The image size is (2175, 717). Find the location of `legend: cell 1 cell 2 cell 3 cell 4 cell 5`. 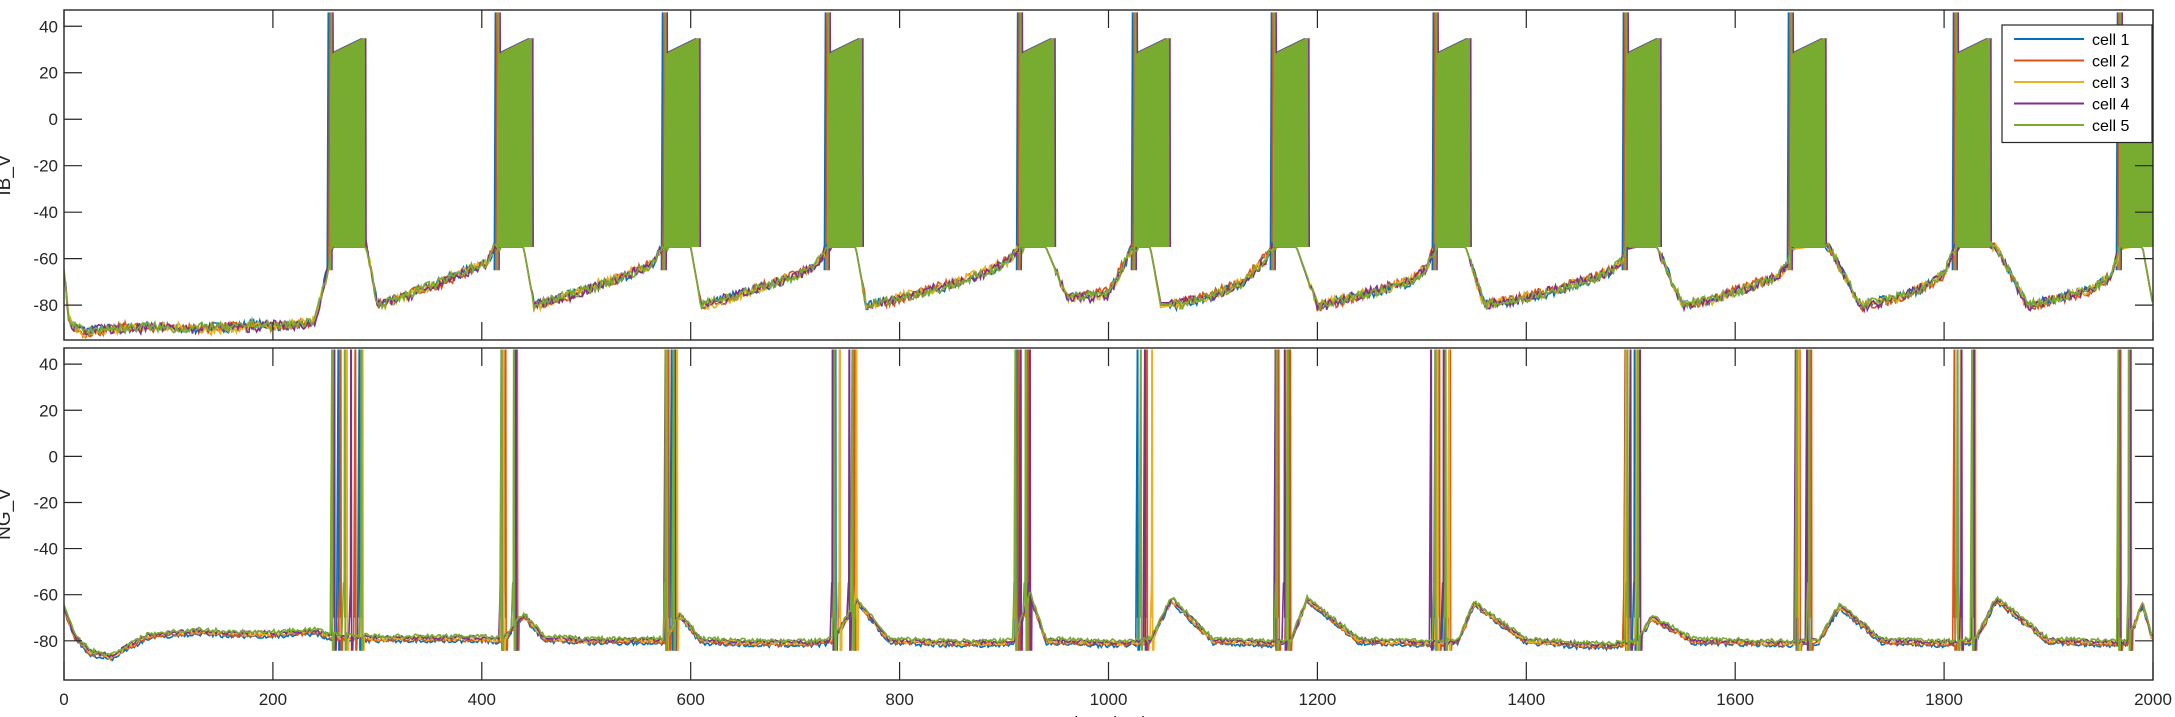

legend: cell 1 cell 2 cell 3 cell 4 cell 5 is located at coordinates (2077, 84).